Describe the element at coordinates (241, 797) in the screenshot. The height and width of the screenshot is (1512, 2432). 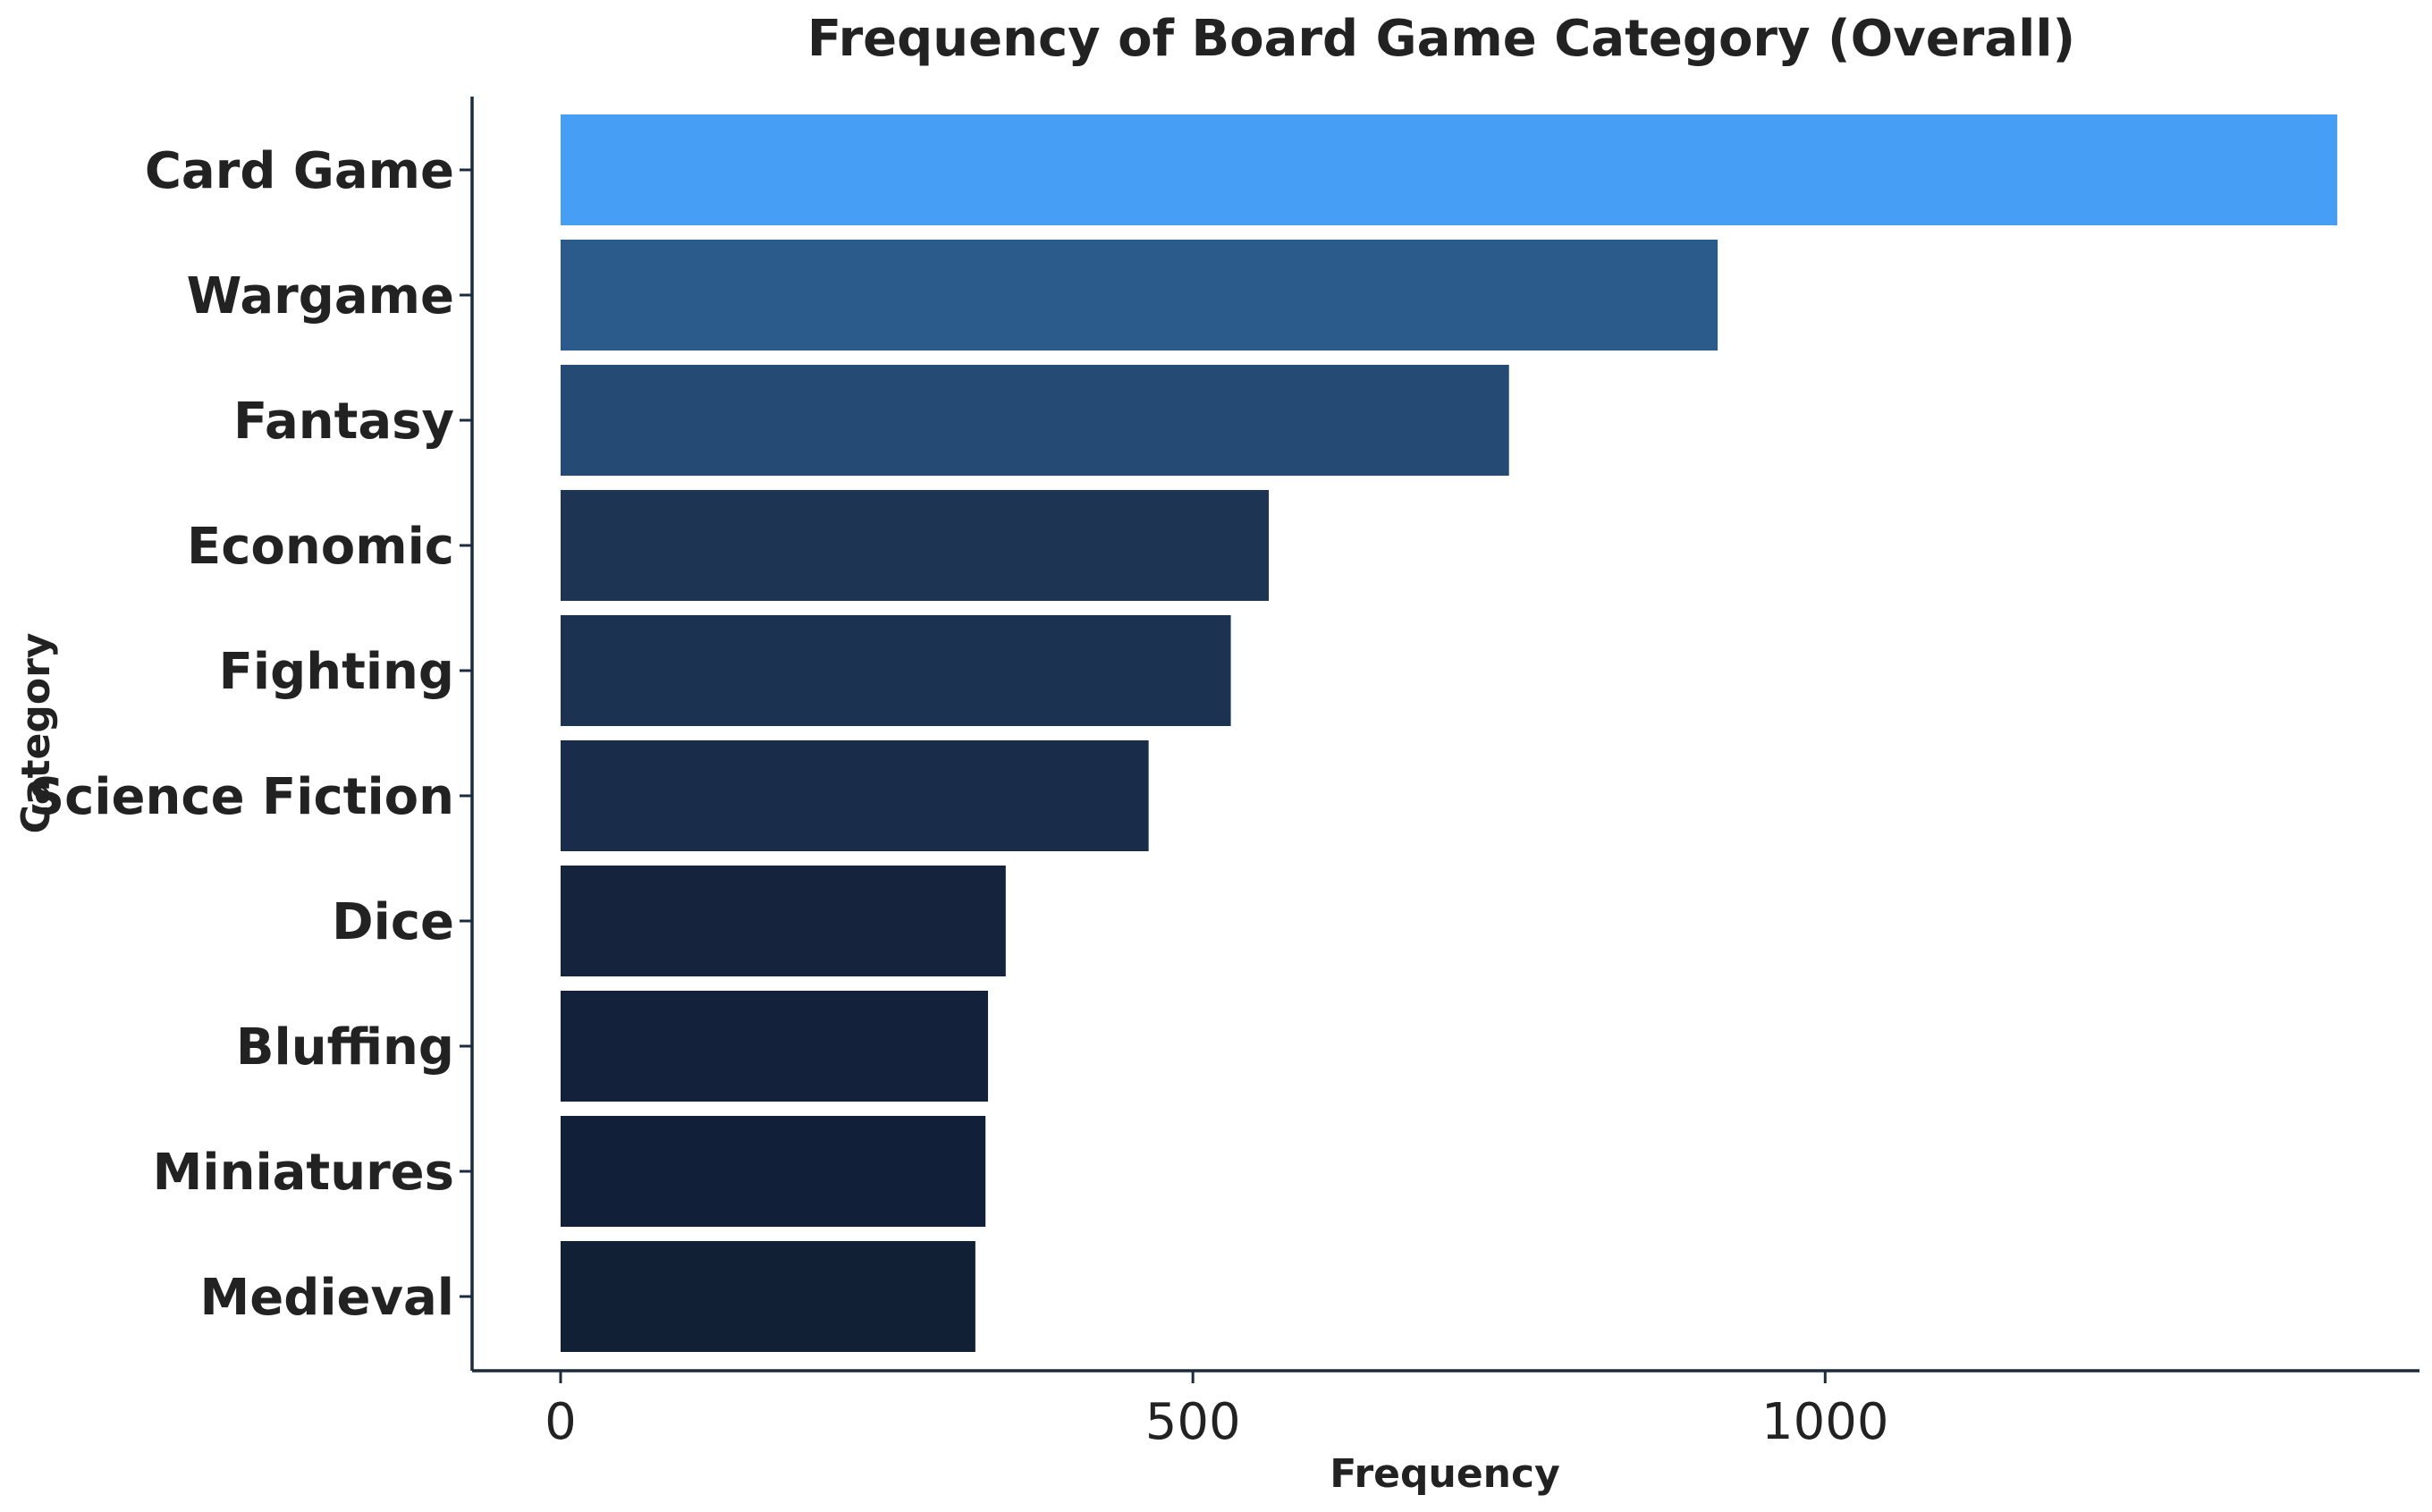
I see `category-label-science-fiction: Science Fiction` at that location.